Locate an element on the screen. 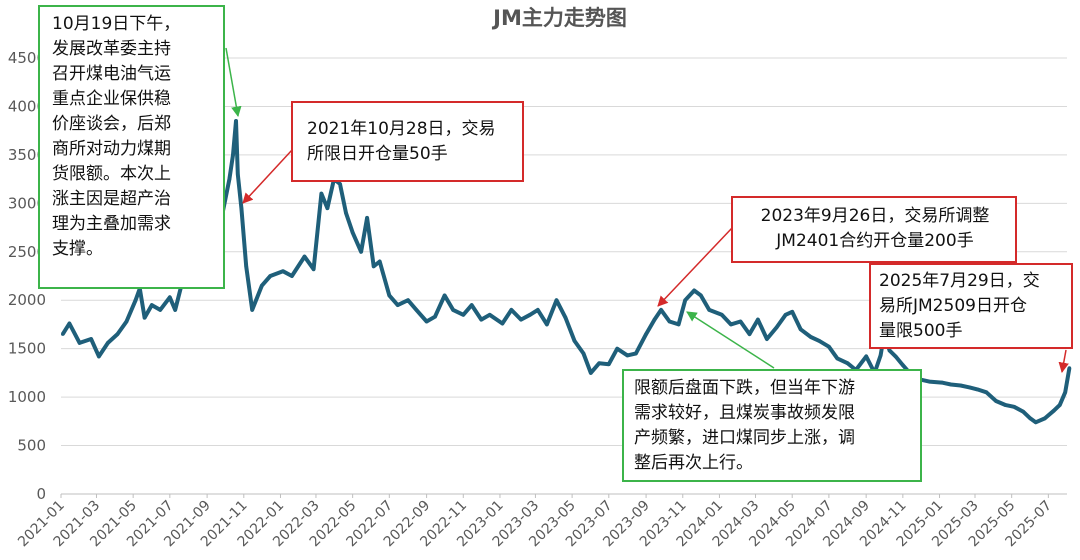  y-tick-label: 2000 is located at coordinates (27, 300).